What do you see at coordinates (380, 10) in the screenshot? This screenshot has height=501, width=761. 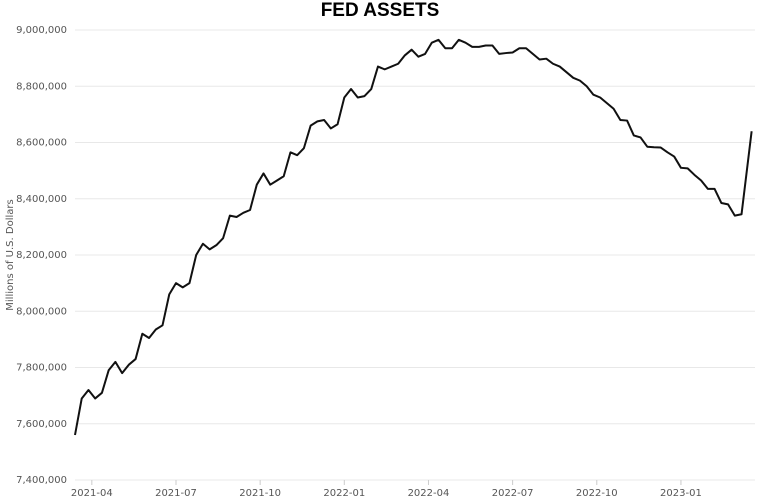 I see `chart-title: FED ASSETS` at bounding box center [380, 10].